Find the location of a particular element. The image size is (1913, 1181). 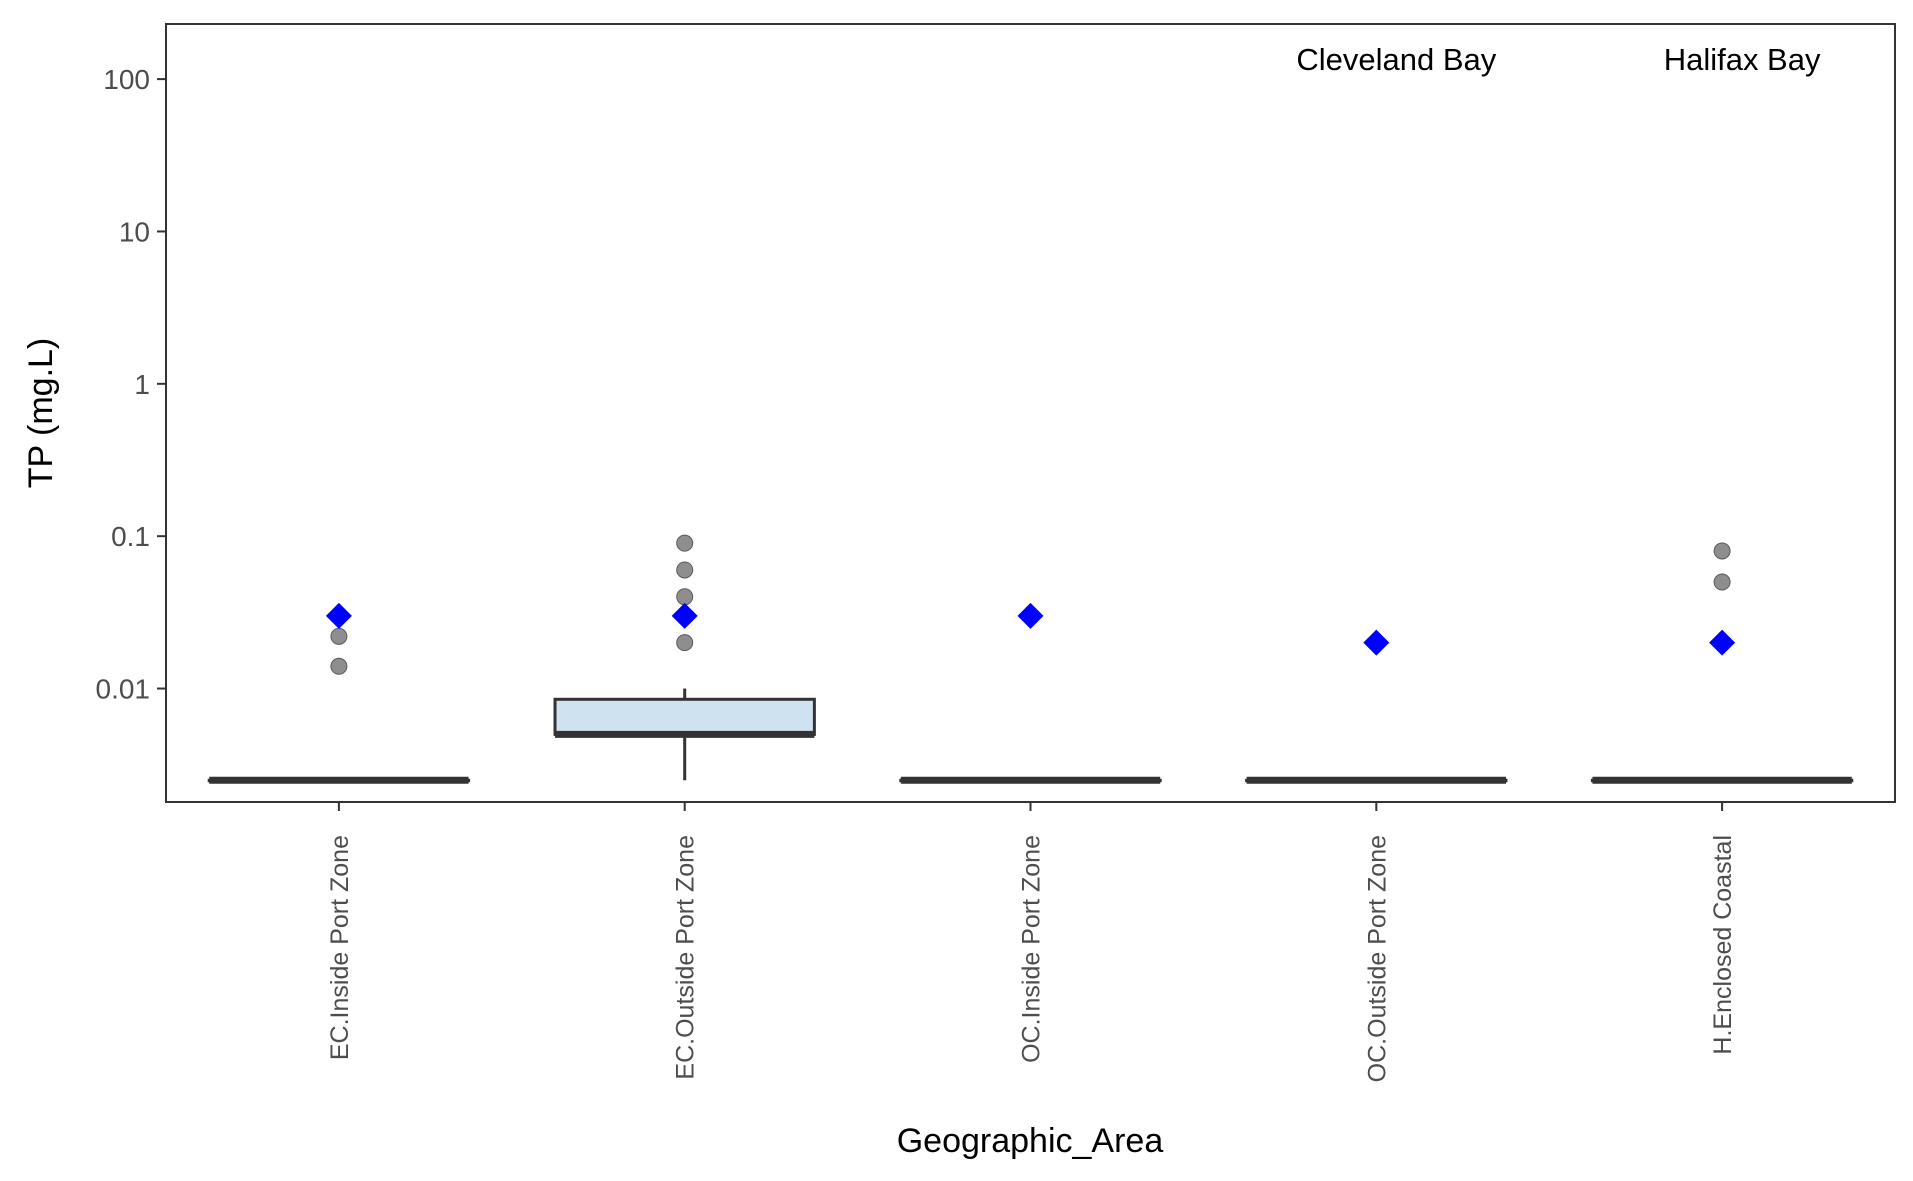

y-tick-label: 100 is located at coordinates (126, 79).